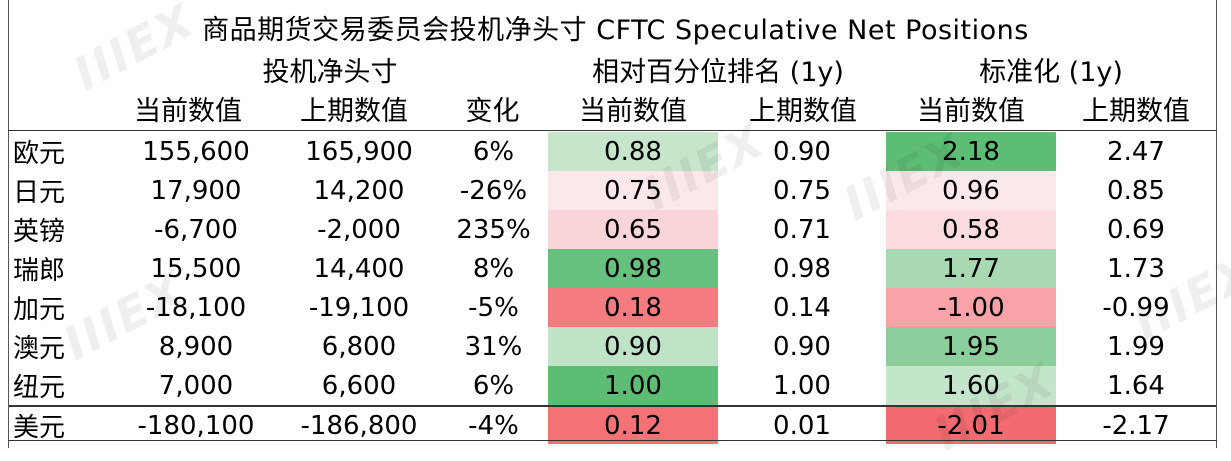 The height and width of the screenshot is (461, 1231). I want to click on group-percentile-rank: 相对百分位排名 (1y), so click(718, 72).